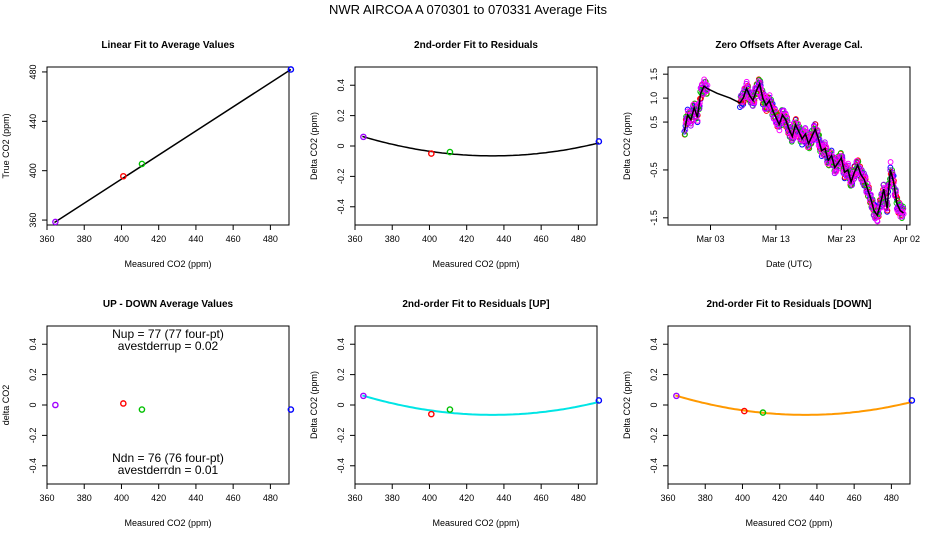 Image resolution: width=936 pixels, height=540 pixels. Describe the element at coordinates (788, 45) in the screenshot. I see `chart-title: Zero Offsets After Average Cal.` at that location.